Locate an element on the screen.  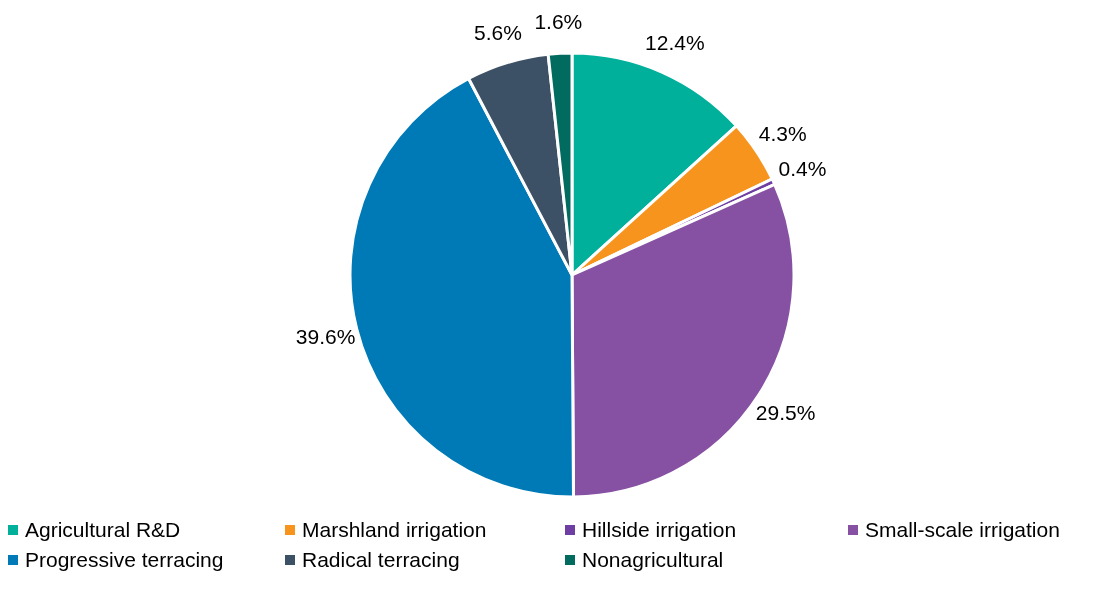
legend-label: Small-scale irrigation is located at coordinates (962, 530).